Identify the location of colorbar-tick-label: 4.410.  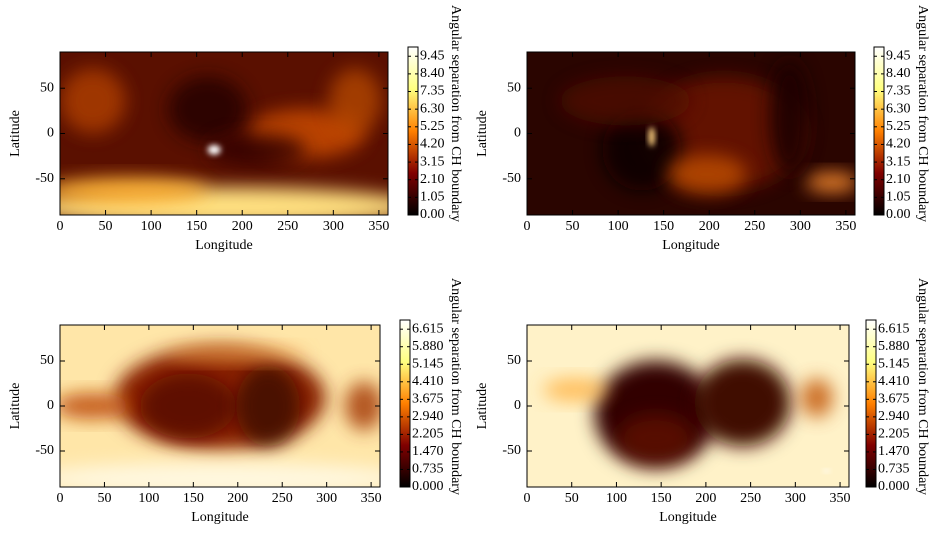
(428, 381).